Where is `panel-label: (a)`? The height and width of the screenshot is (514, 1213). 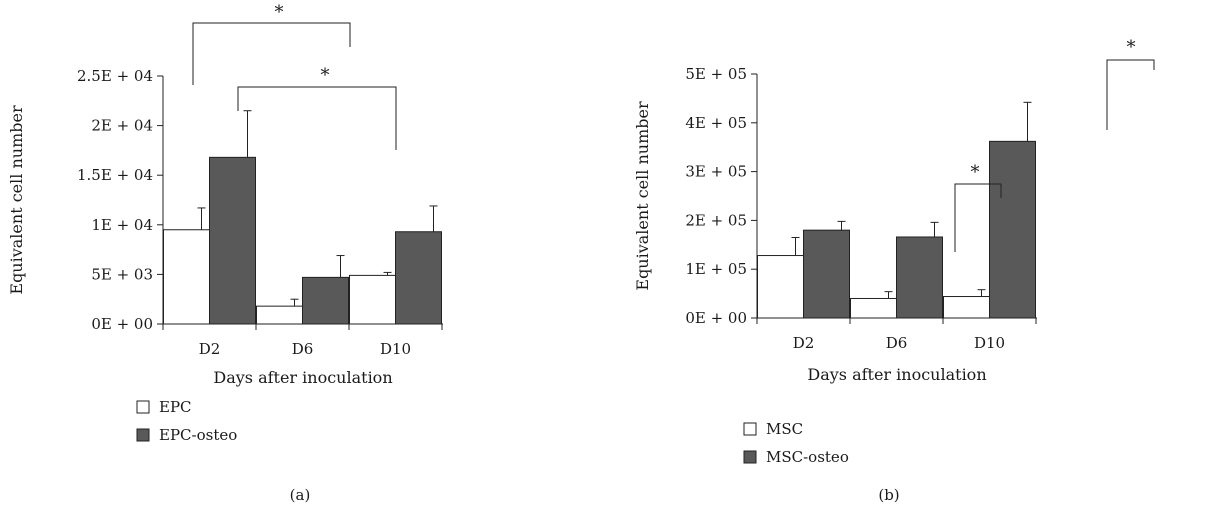 panel-label: (a) is located at coordinates (300, 495).